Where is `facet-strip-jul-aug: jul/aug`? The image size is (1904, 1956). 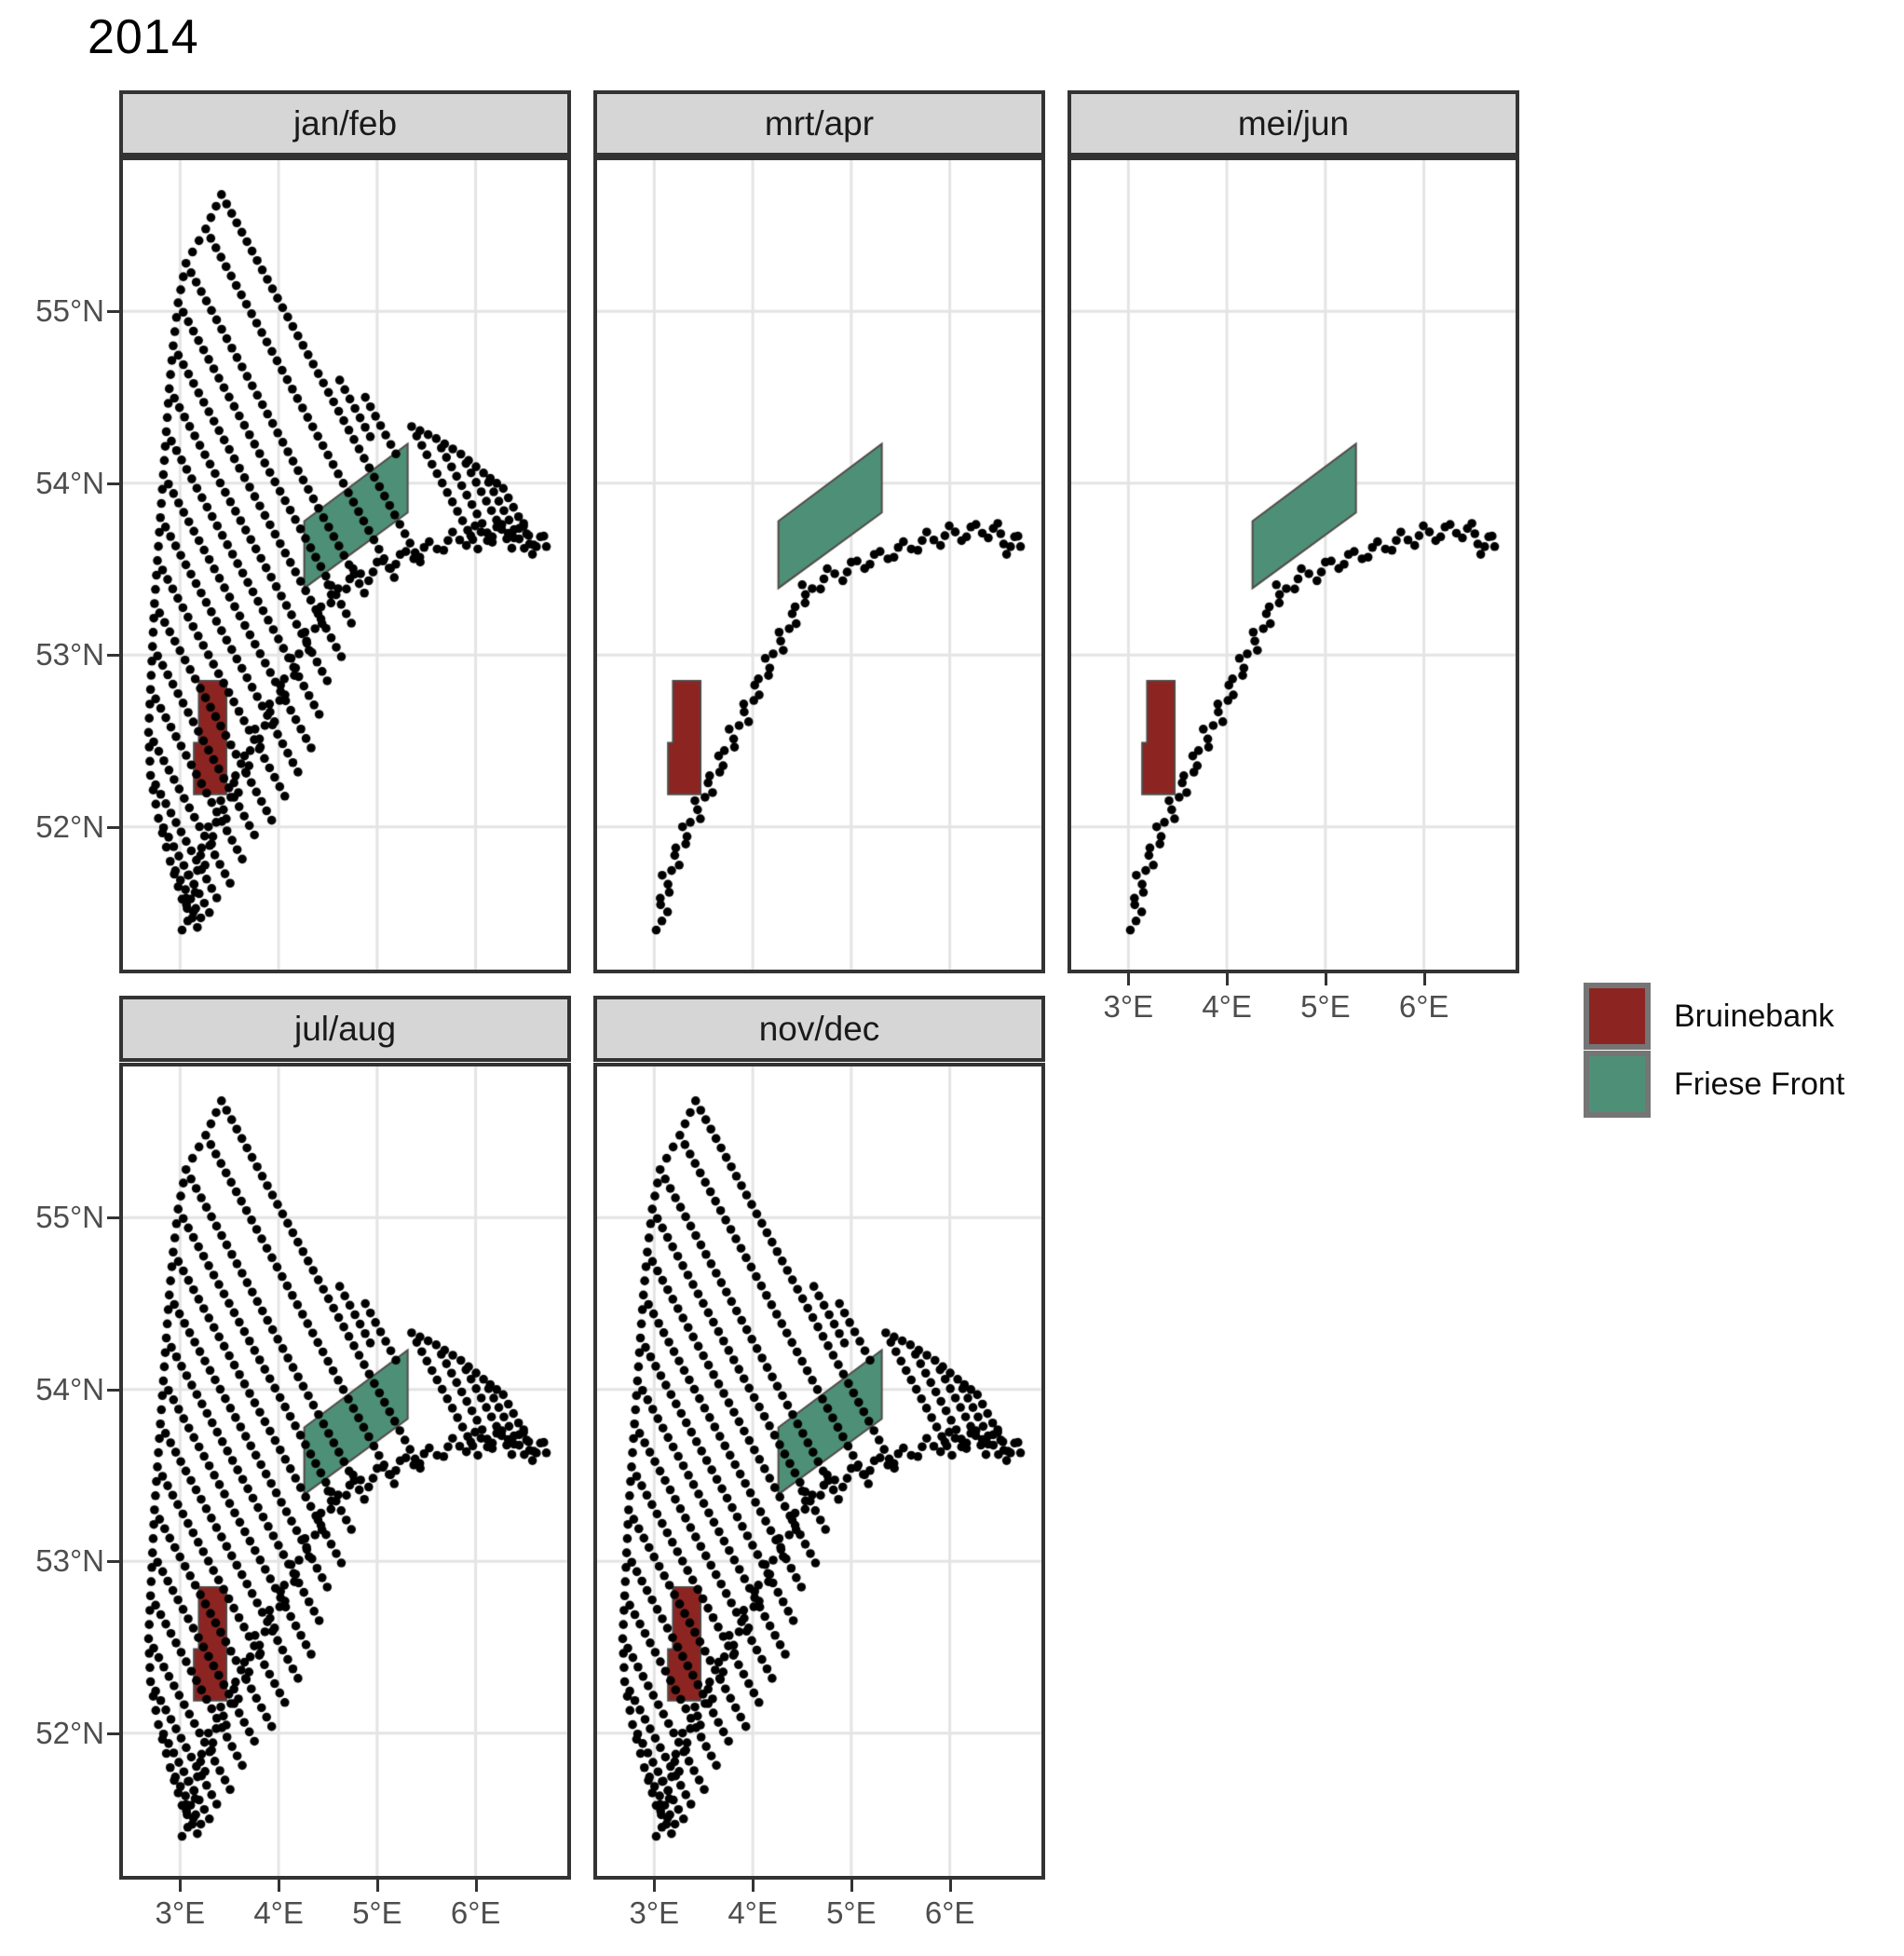 facet-strip-jul-aug: jul/aug is located at coordinates (345, 1029).